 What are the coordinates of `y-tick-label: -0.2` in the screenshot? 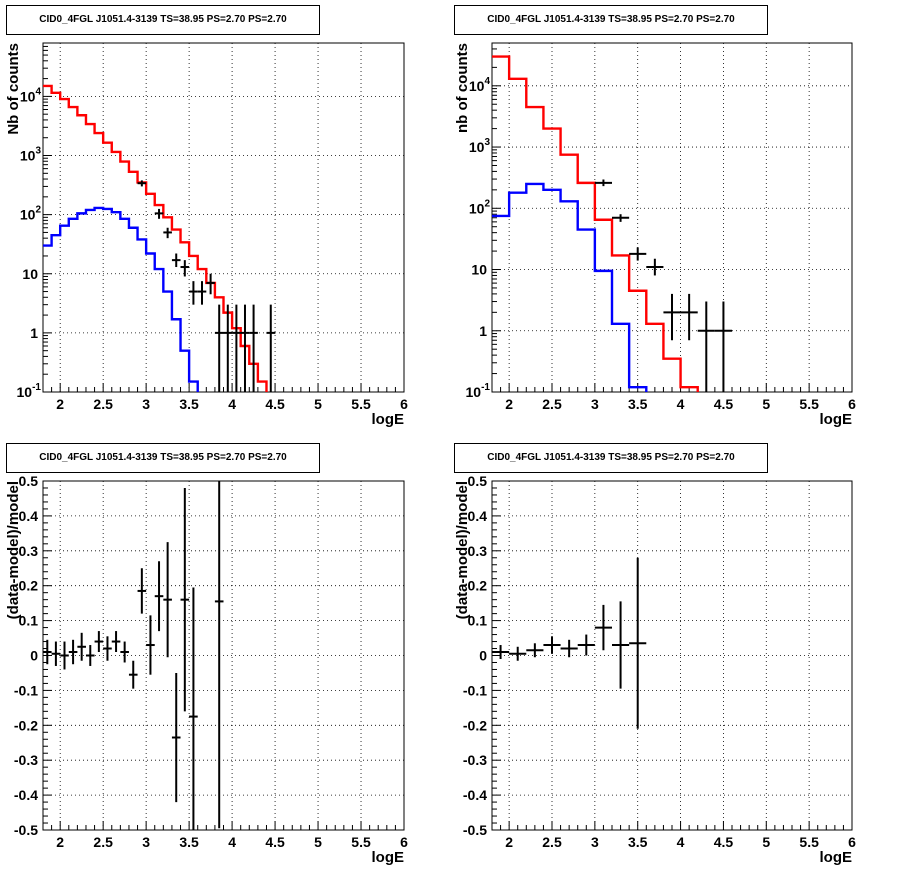 It's located at (475, 725).